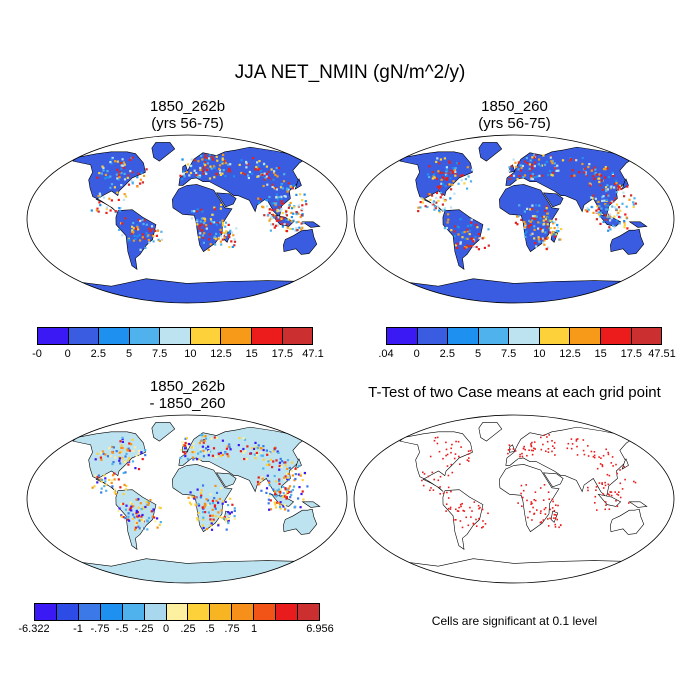 The image size is (700, 700). Describe the element at coordinates (67, 354) in the screenshot. I see `colorbar-tick-label: 0` at that location.